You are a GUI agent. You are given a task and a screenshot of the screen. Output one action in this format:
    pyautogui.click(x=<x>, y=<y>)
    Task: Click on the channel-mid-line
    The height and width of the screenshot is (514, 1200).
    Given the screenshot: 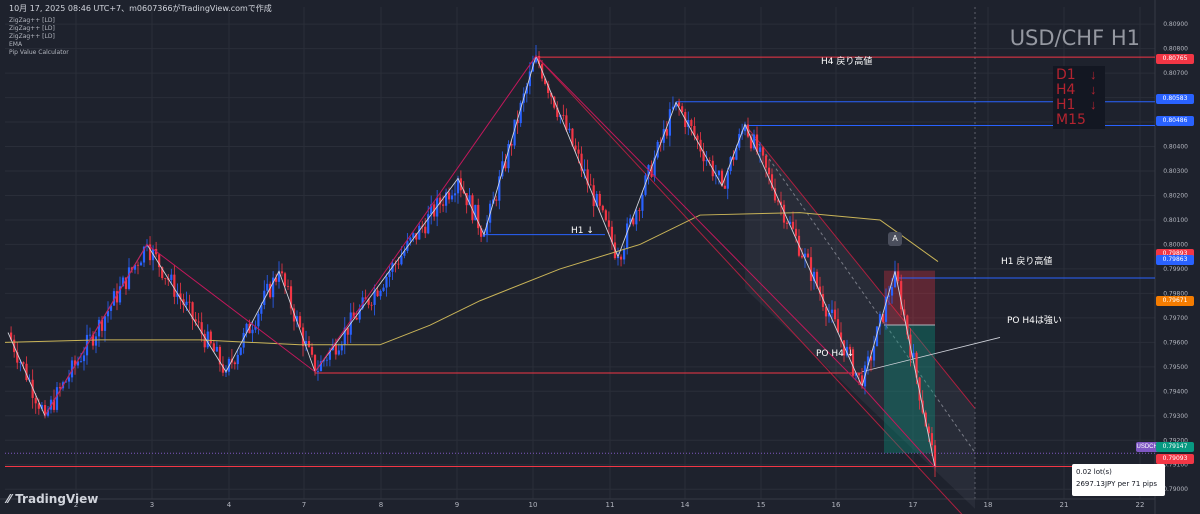 What is the action you would take?
    pyautogui.click(x=860, y=288)
    